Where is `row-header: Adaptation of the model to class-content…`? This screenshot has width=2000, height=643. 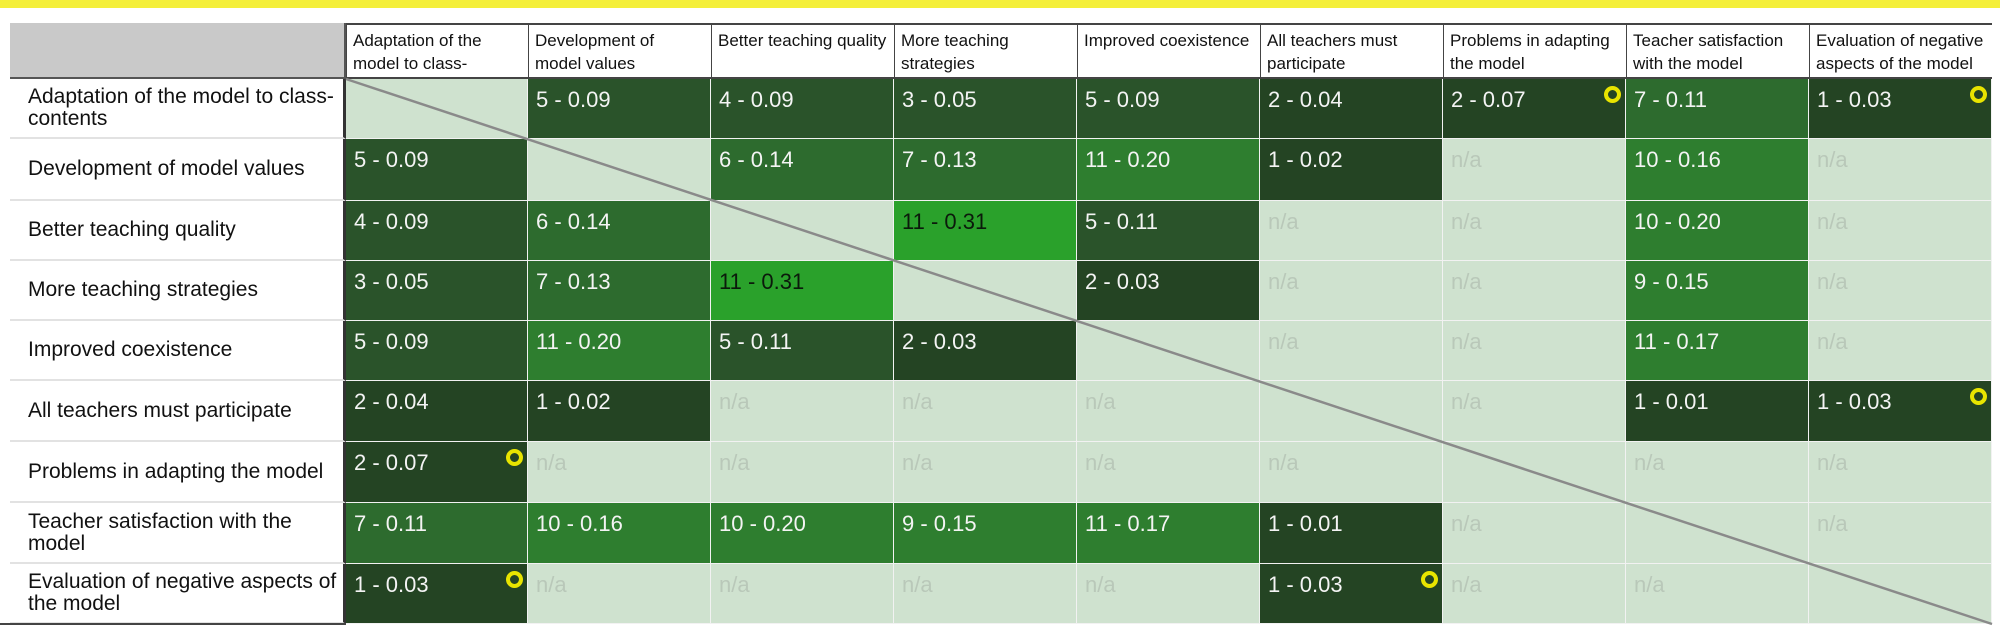 row-header: Adaptation of the model to class-content… is located at coordinates (178, 109).